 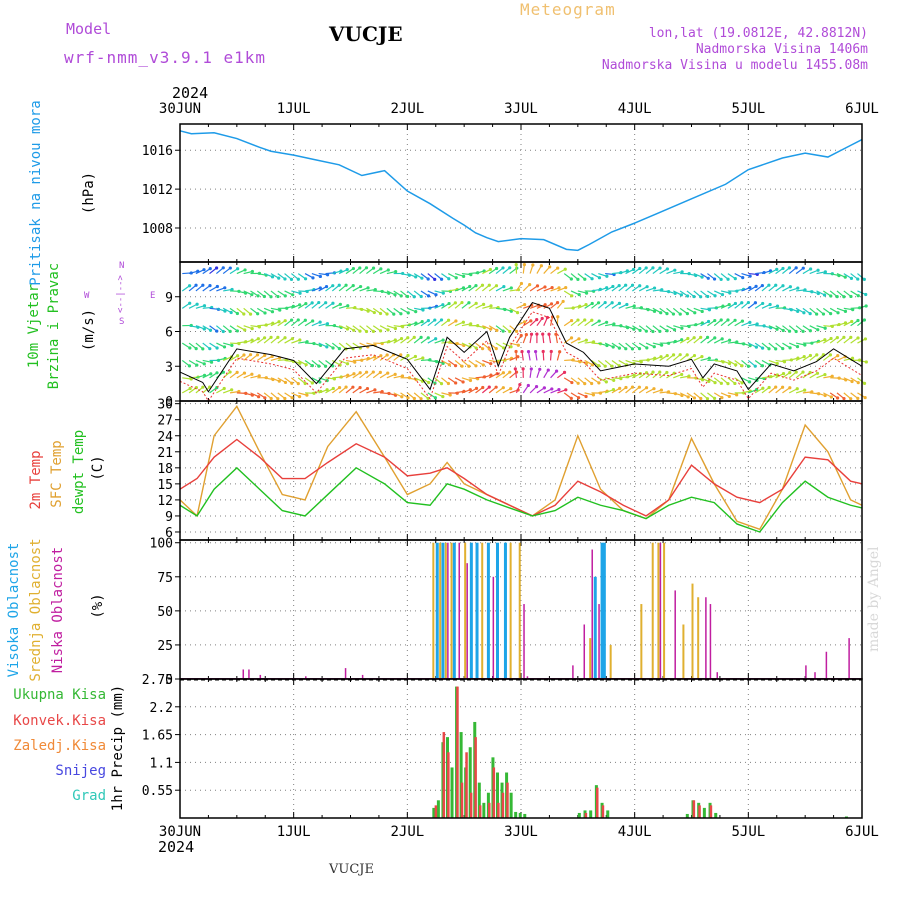 What do you see at coordinates (503, 805) in the screenshot?
I see `precip-conv-bar` at bounding box center [503, 805].